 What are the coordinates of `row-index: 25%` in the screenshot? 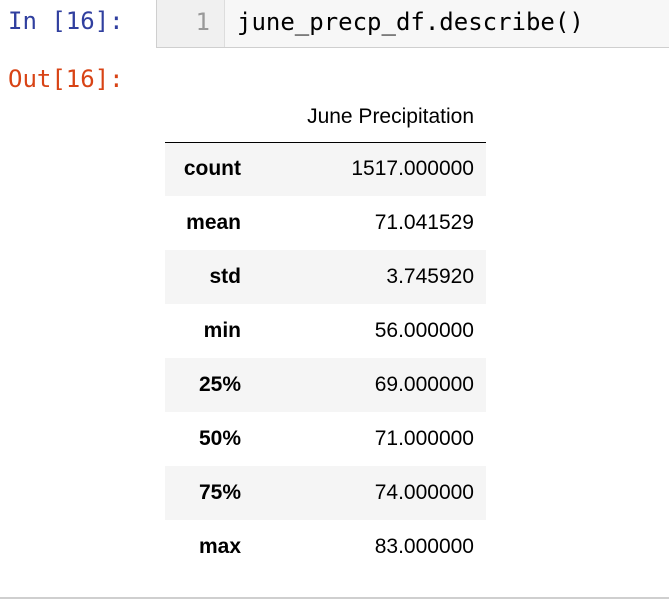 It's located at (219, 384).